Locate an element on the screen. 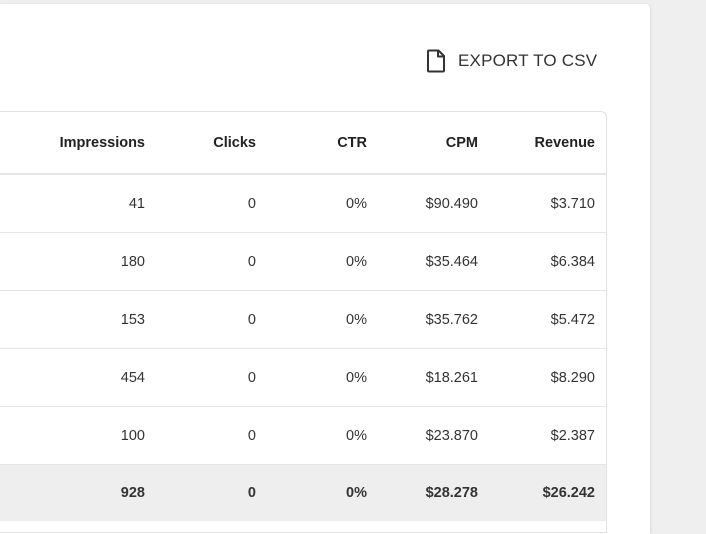 Image resolution: width=706 pixels, height=534 pixels. cell-impressions: 153 is located at coordinates (96, 319).